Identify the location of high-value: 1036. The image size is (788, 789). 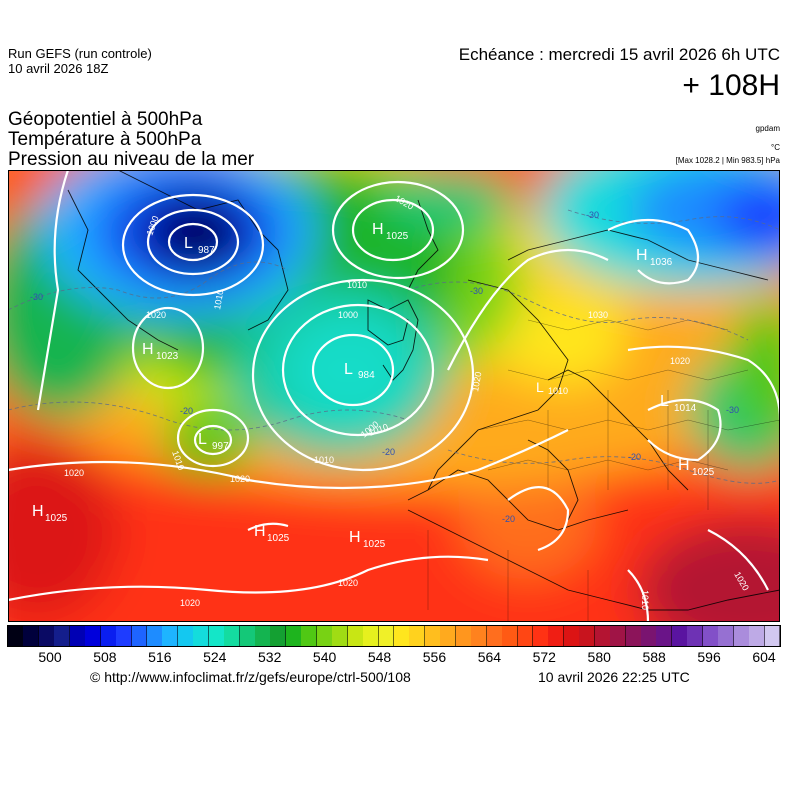
(661, 262).